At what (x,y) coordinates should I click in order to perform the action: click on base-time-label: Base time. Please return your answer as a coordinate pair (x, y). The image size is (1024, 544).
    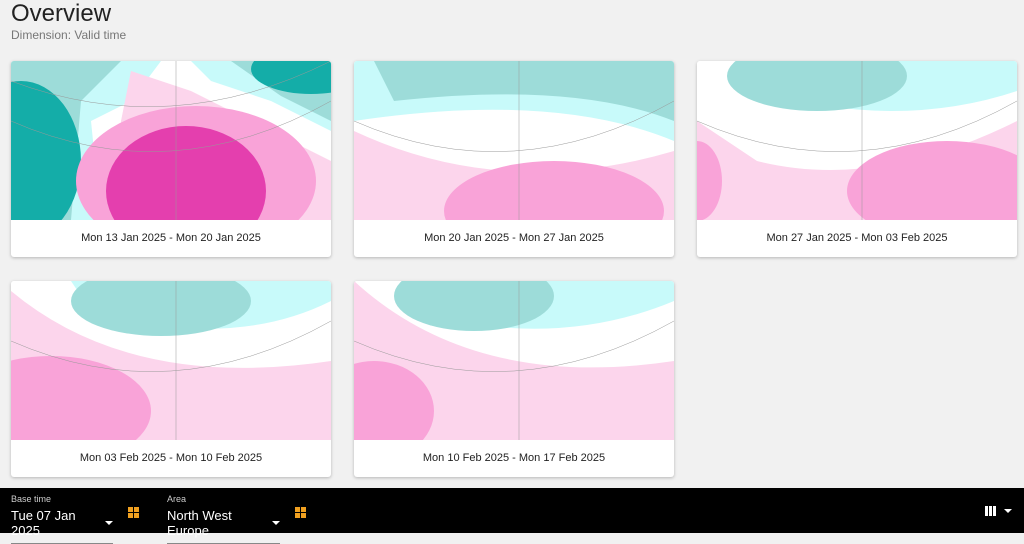
    Looking at the image, I should click on (31, 499).